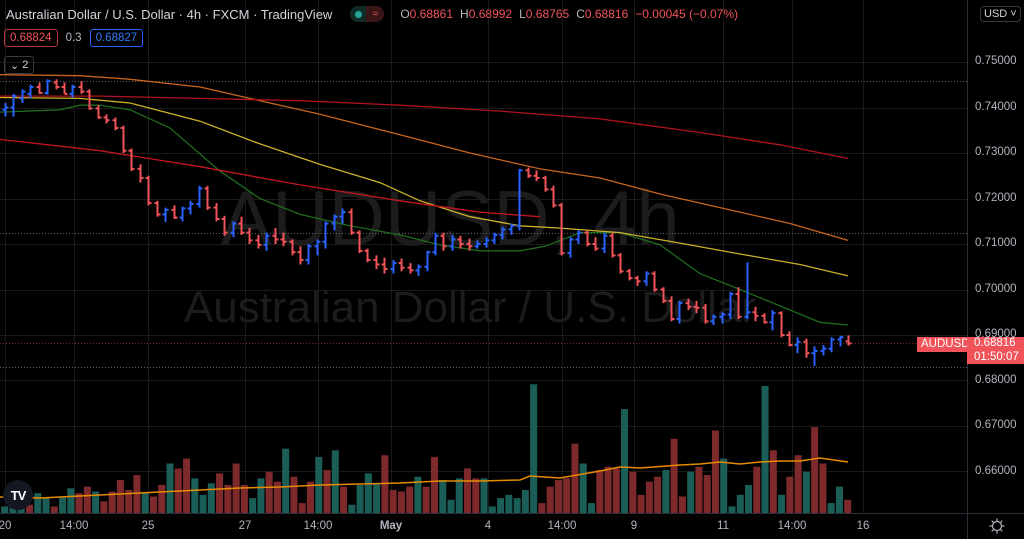 The width and height of the screenshot is (1024, 539). I want to click on market-open-icon, so click(358, 14).